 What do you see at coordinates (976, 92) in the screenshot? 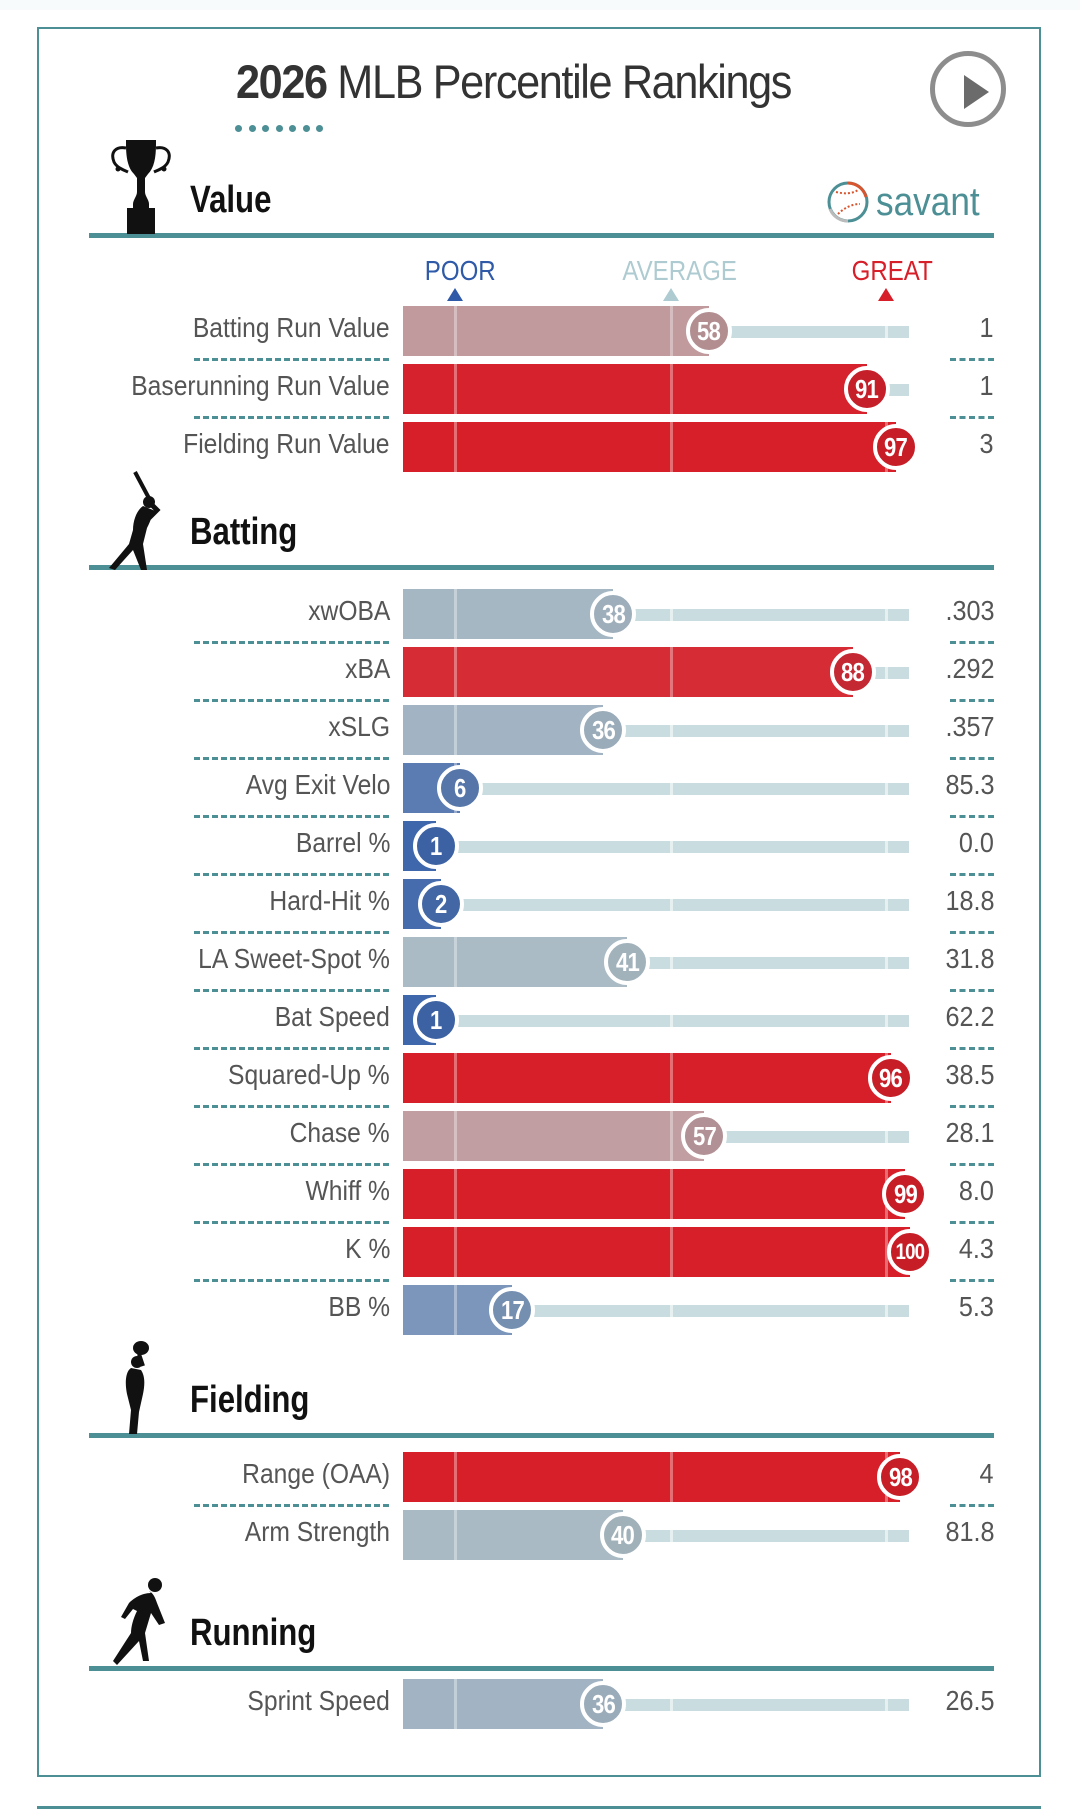
I see `play-icon` at bounding box center [976, 92].